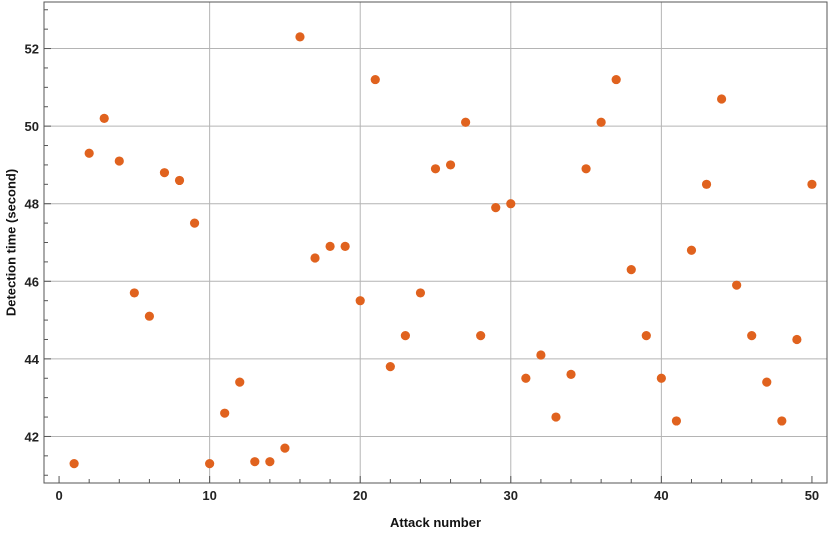 The image size is (830, 533). Describe the element at coordinates (511, 495) in the screenshot. I see `x-tick-label: 30` at that location.